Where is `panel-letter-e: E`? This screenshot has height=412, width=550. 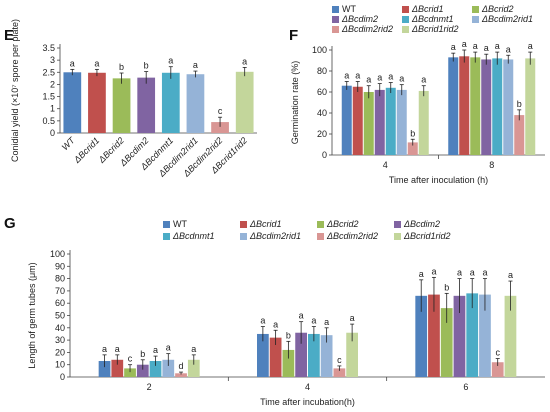 panel-letter-e: E is located at coordinates (9, 35).